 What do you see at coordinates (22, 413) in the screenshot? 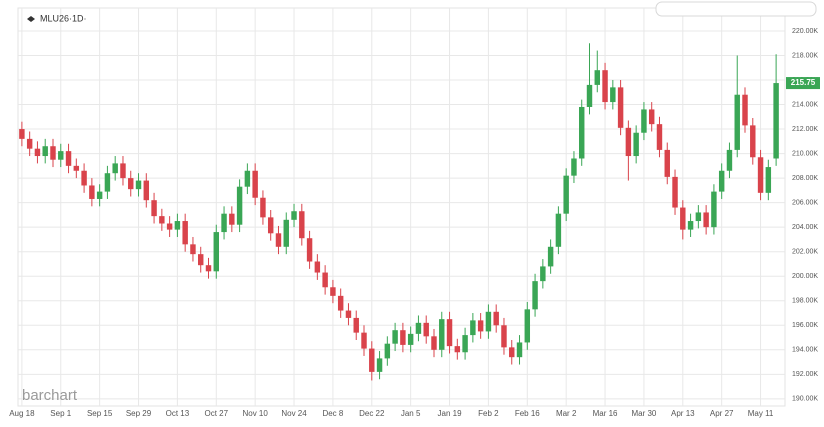
I see `x-tick-label: Aug 18` at bounding box center [22, 413].